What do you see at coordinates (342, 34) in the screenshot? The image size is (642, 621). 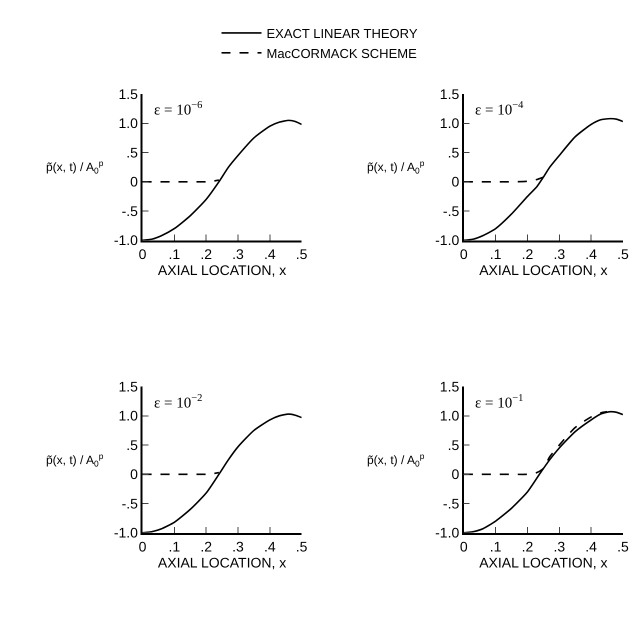 I see `legend-label: EXACT LINEAR THEORY` at bounding box center [342, 34].